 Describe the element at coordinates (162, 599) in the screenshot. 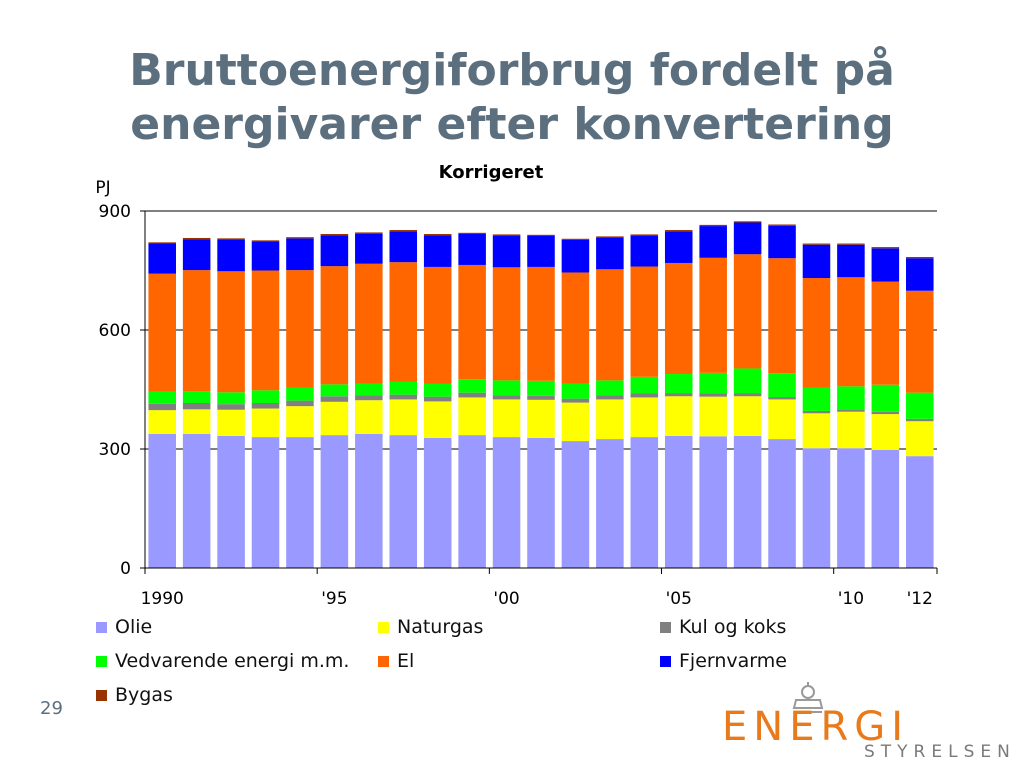

I see `x-tick-label: 1990` at that location.